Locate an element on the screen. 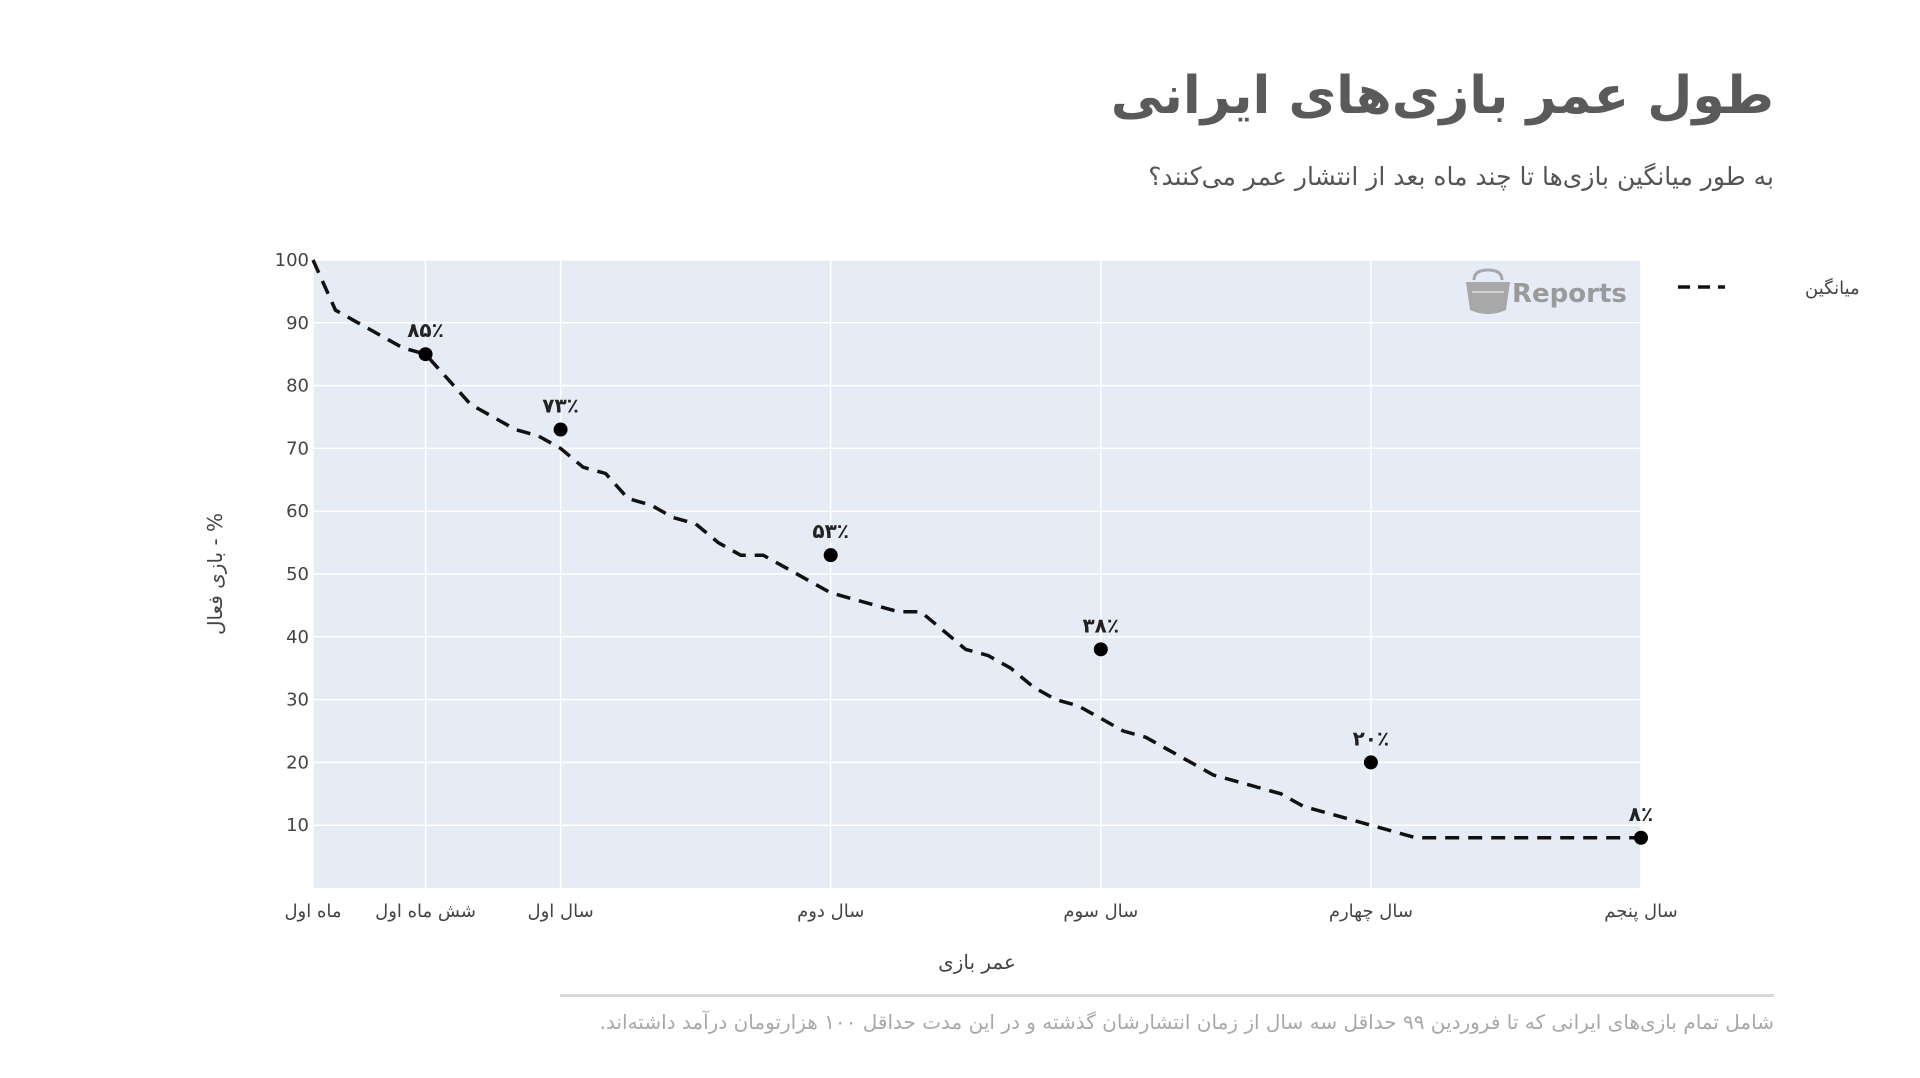 Image resolution: width=1920 pixels, height=1078 pixels. y-tick-label: 10 is located at coordinates (297, 825).